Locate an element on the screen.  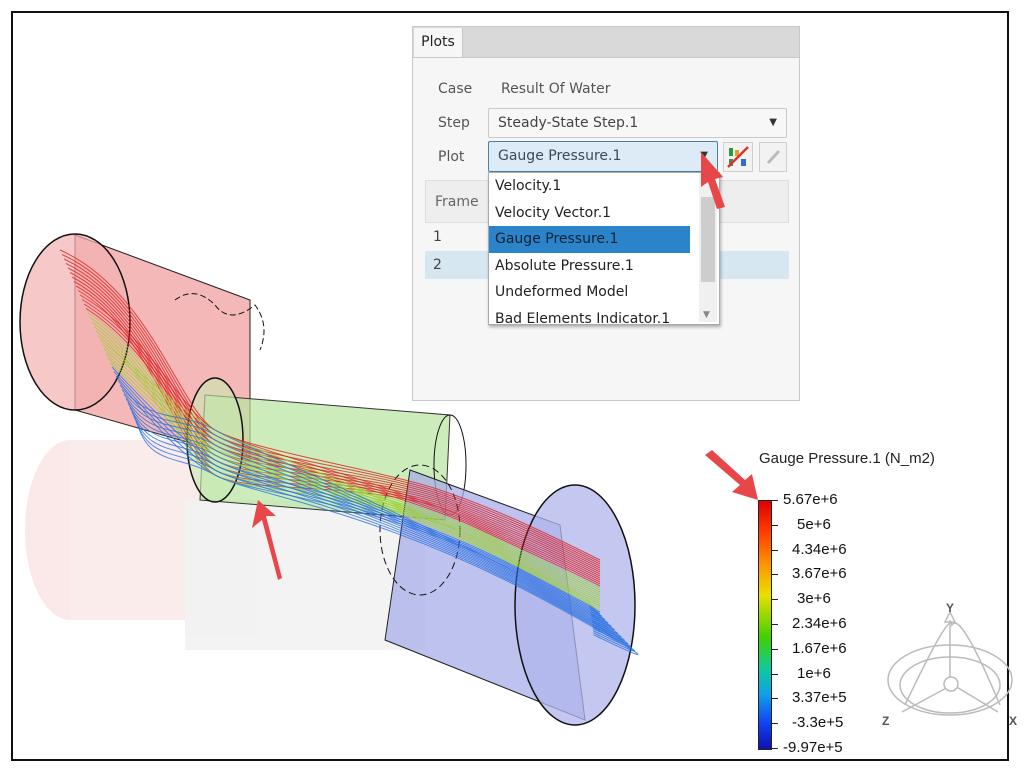
tab-bar: Plots is located at coordinates (606, 42).